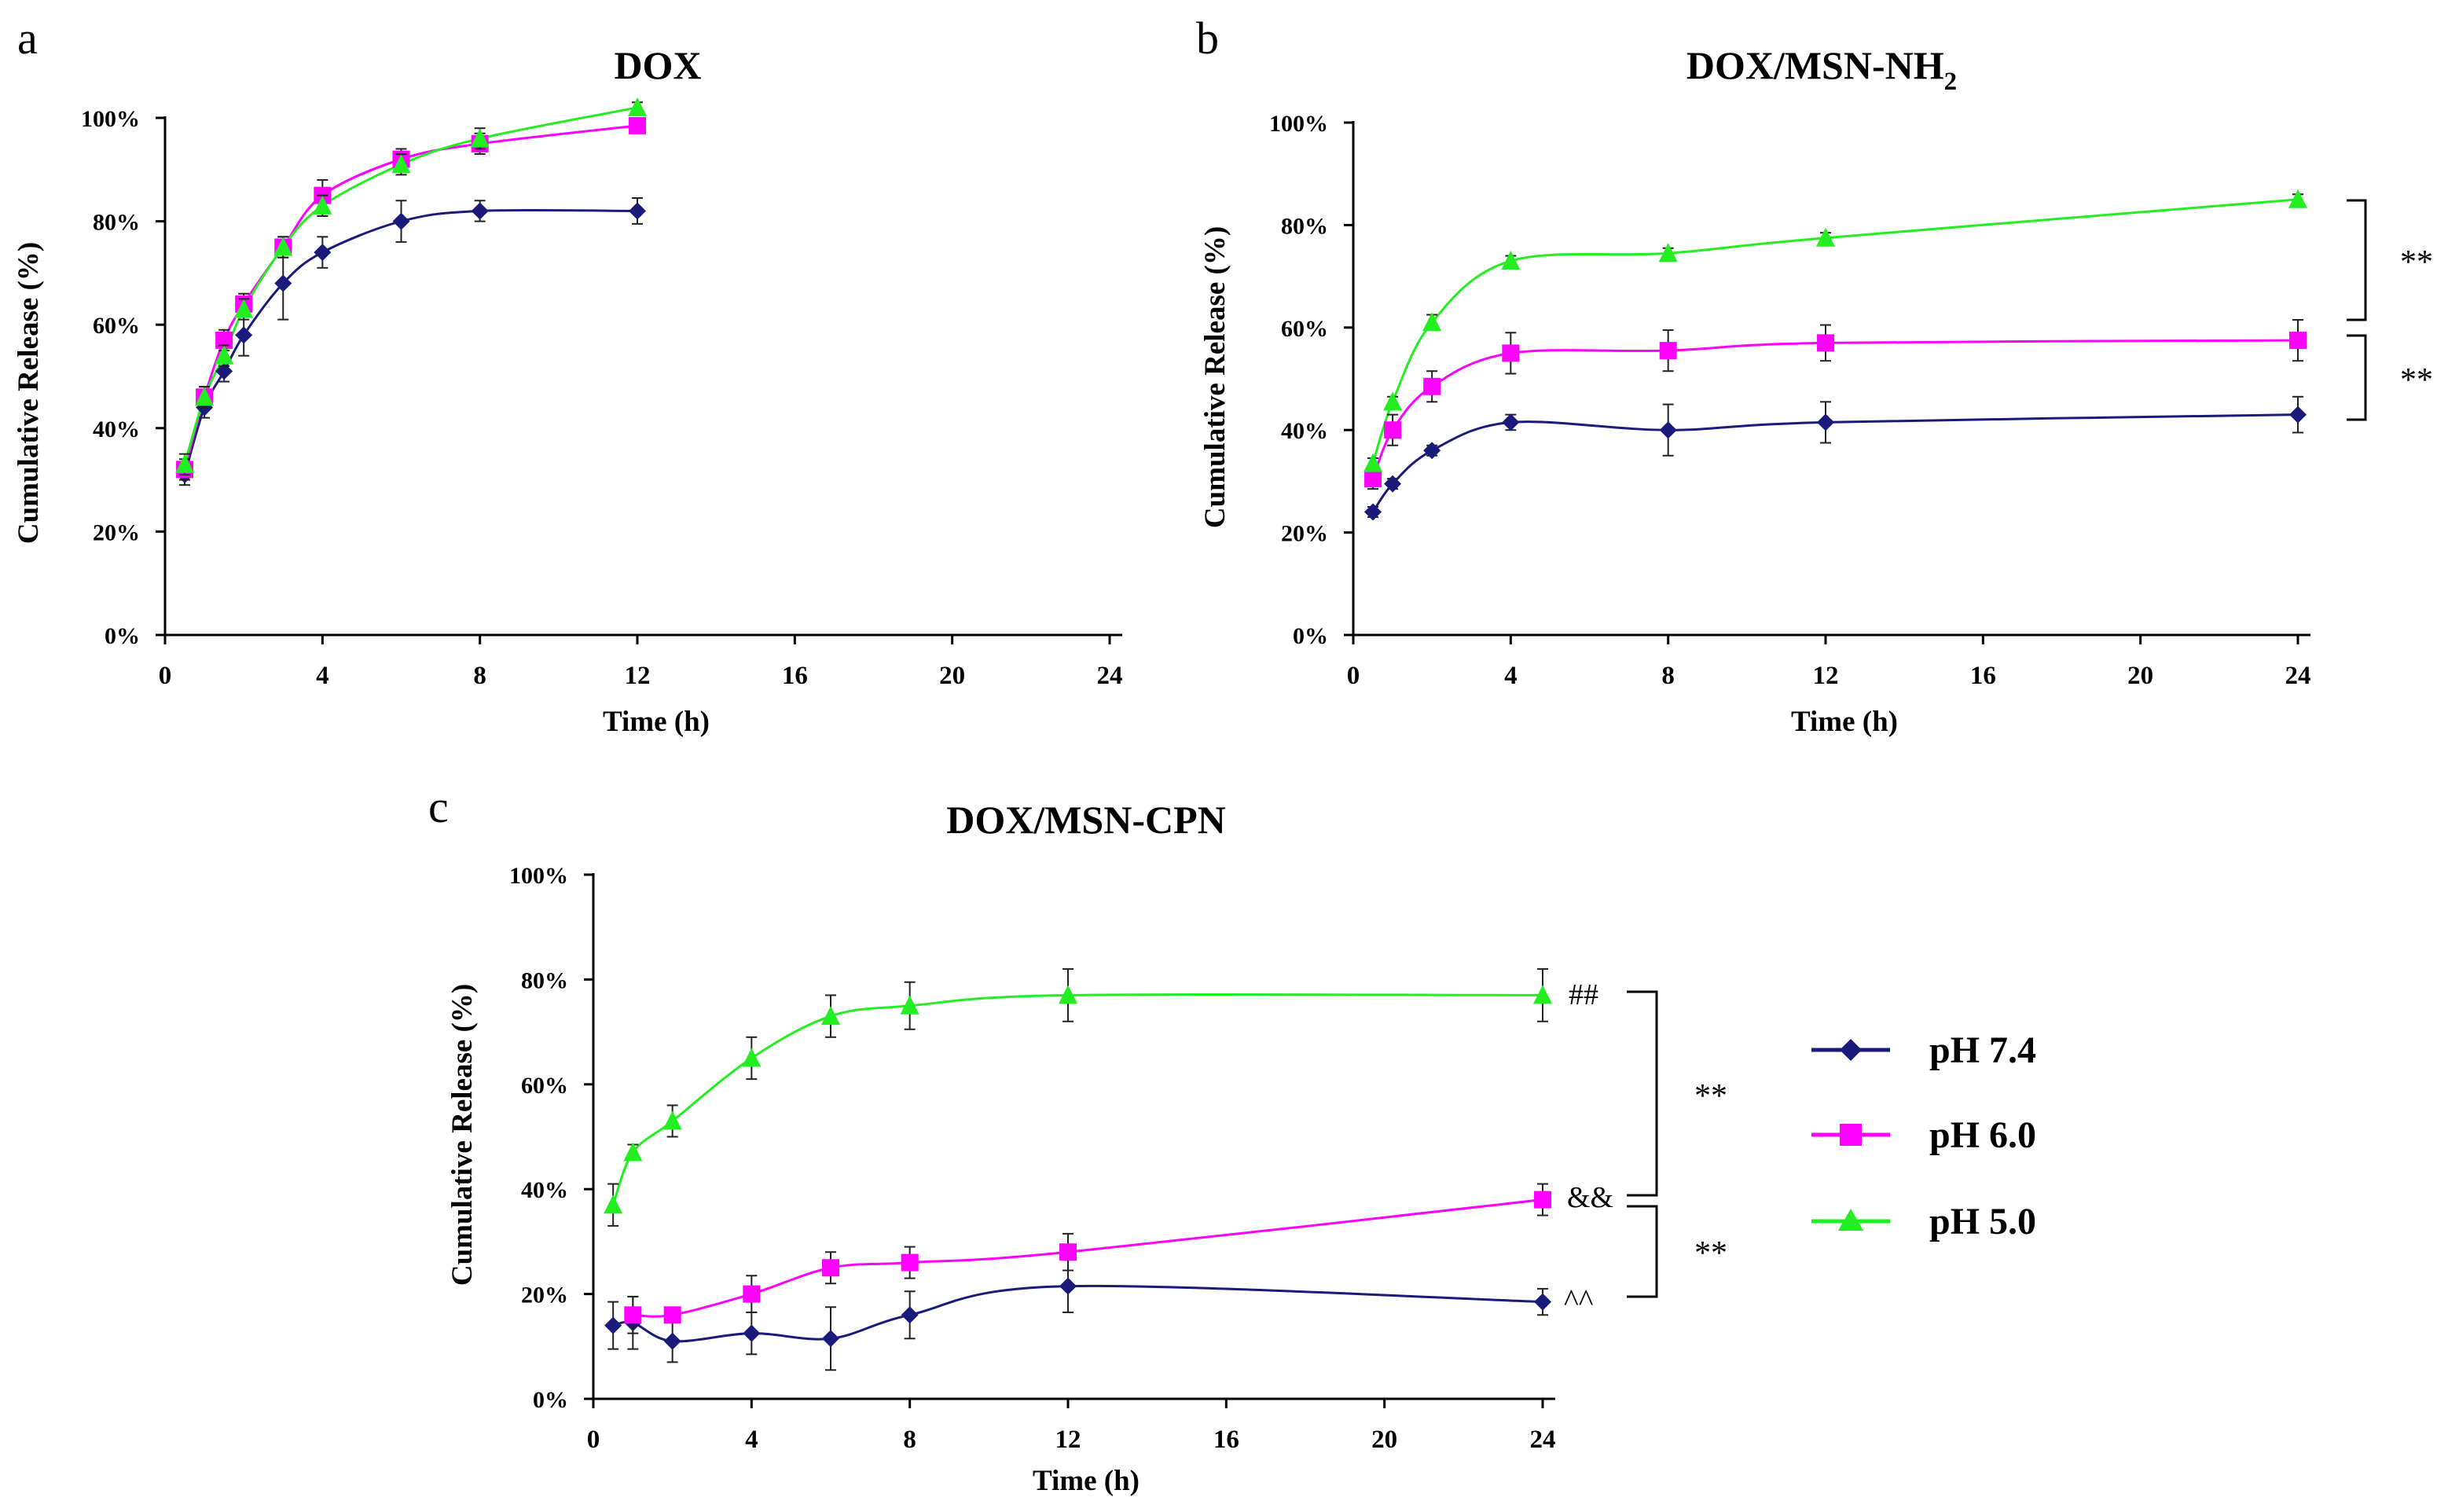  What do you see at coordinates (462, 1135) in the screenshot?
I see `panel-c-y-axis-label: Cumulative Release (%)` at bounding box center [462, 1135].